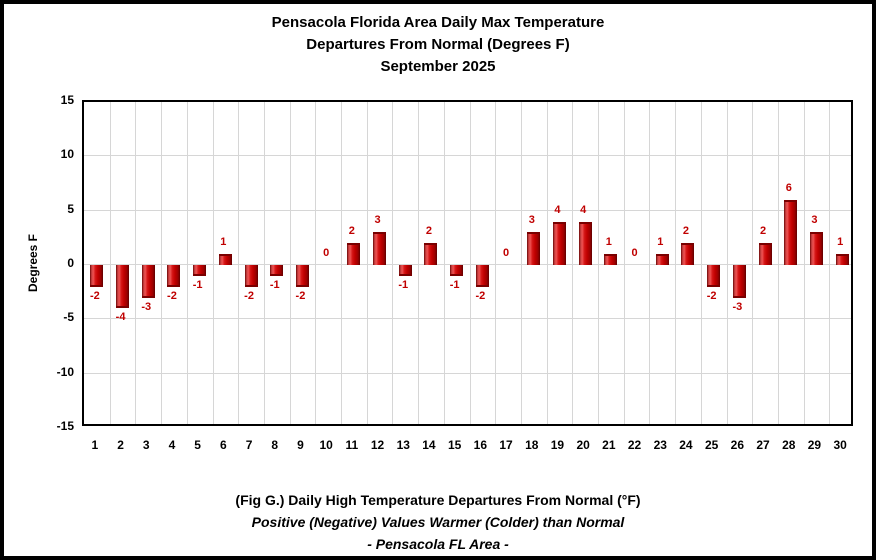 The width and height of the screenshot is (876, 560). What do you see at coordinates (428, 231) in the screenshot?
I see `bar-value-label-day-14: 2` at bounding box center [428, 231].